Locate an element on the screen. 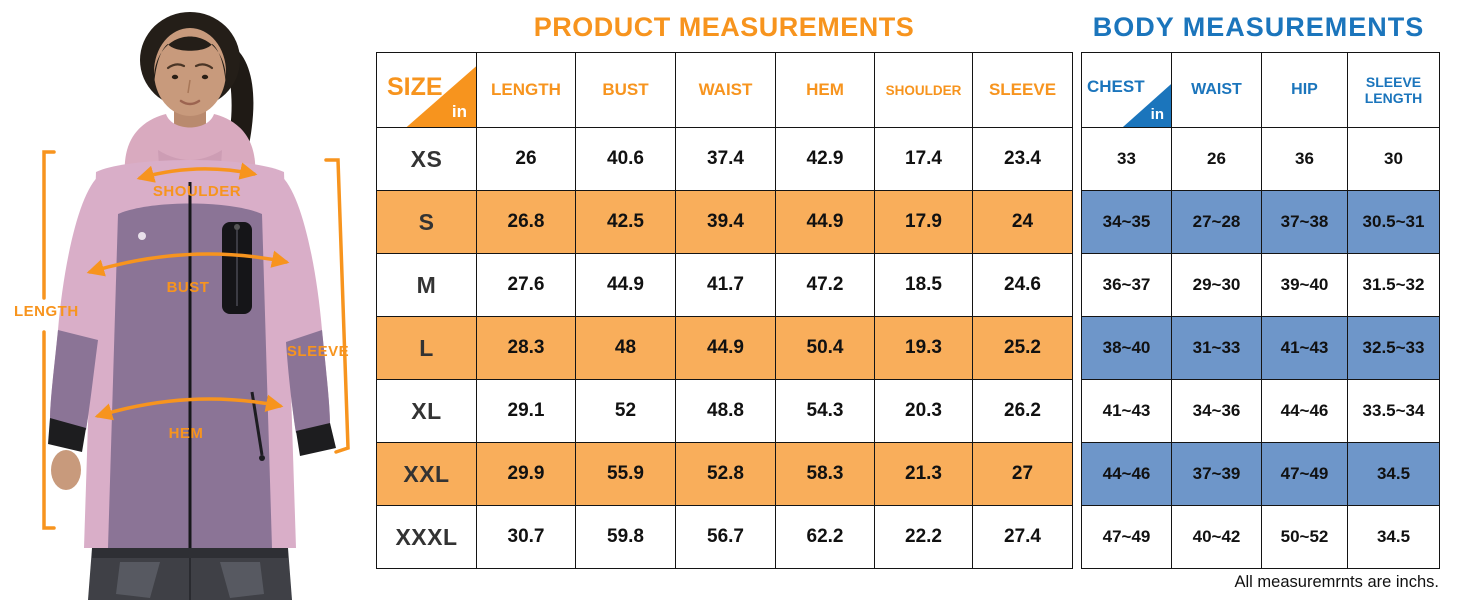  value-cell: 31~33 is located at coordinates (1216, 348).